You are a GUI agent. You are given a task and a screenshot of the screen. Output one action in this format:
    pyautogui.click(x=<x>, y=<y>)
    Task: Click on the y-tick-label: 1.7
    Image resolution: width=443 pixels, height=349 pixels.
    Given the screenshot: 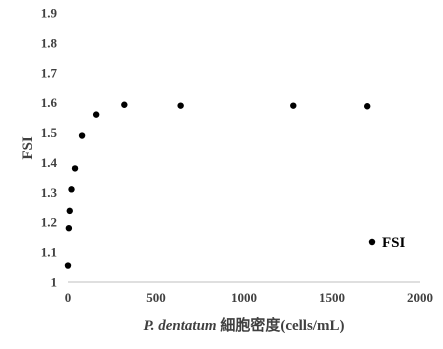 What is the action you would take?
    pyautogui.click(x=49, y=72)
    